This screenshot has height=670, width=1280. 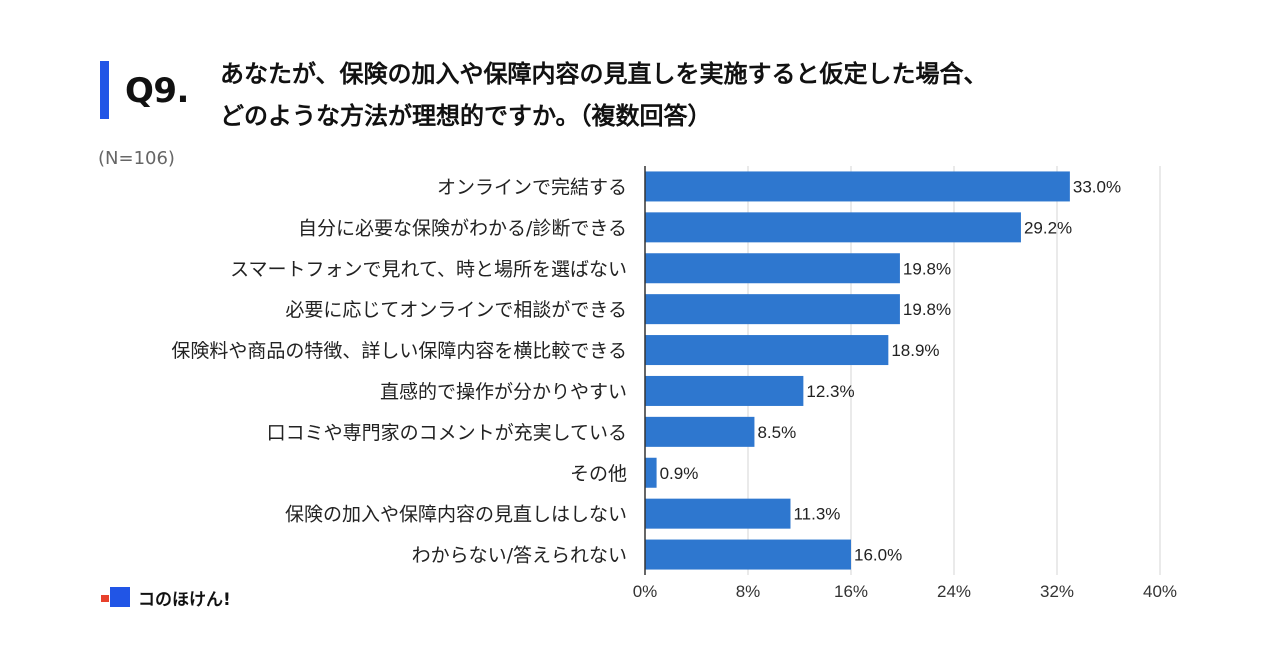 I want to click on data-label-4: 18.9%, so click(x=915, y=350).